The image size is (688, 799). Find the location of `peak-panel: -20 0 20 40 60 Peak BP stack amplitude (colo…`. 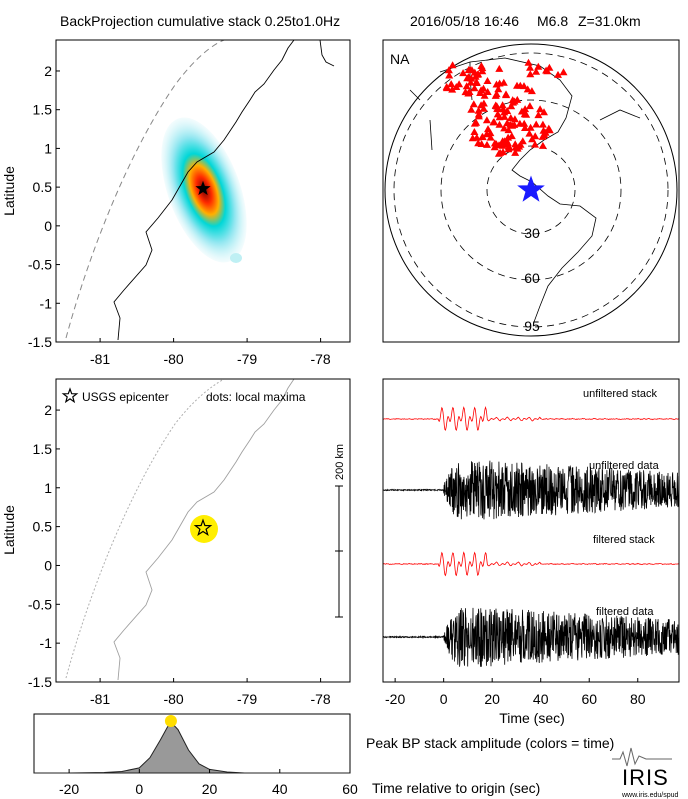

peak-panel: -20 0 20 40 60 Peak BP stack amplitude (colo… is located at coordinates (323, 755).